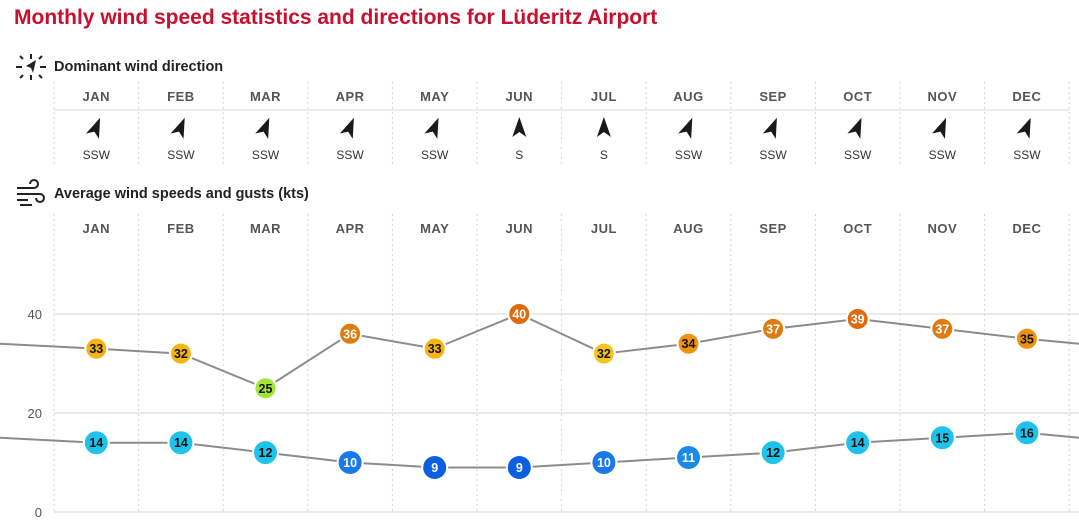 The width and height of the screenshot is (1079, 528). Describe the element at coordinates (265, 96) in the screenshot. I see `dir-month-label: MAR` at that location.